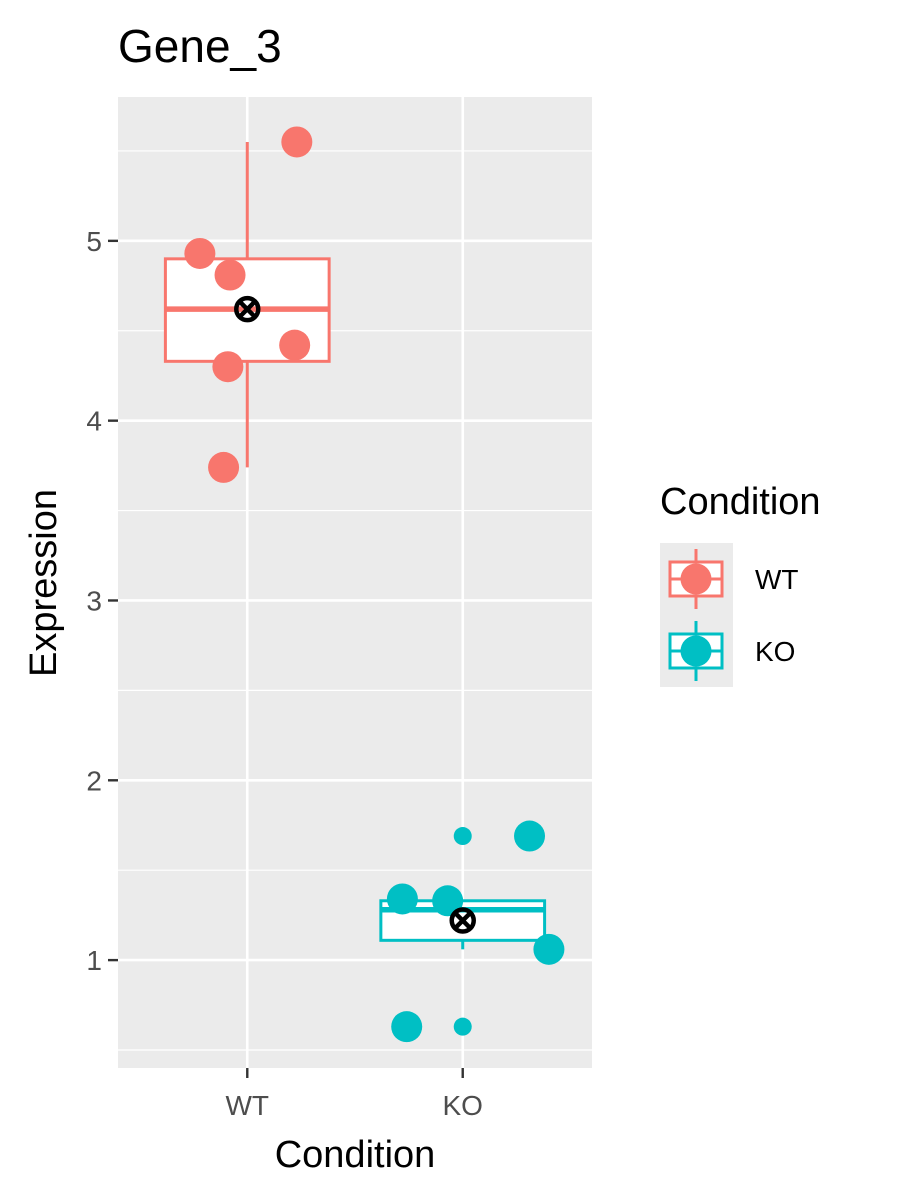 The height and width of the screenshot is (1200, 900). What do you see at coordinates (740, 502) in the screenshot?
I see `legend-title: Condition` at bounding box center [740, 502].